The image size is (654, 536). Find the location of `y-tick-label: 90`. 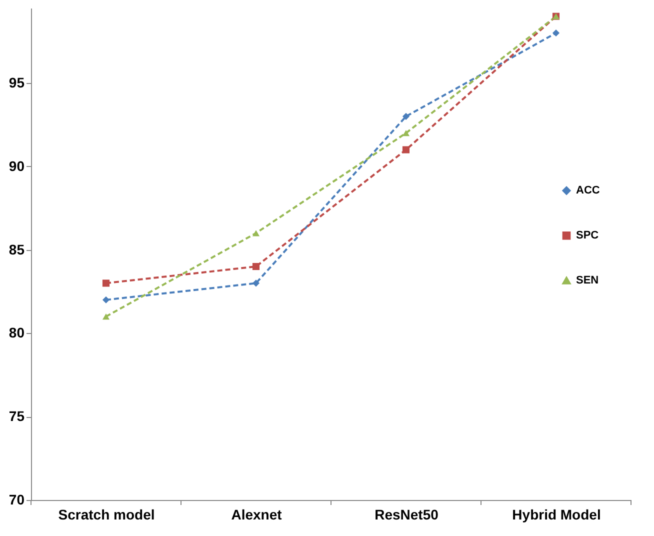

y-tick-label: 90 is located at coordinates (16, 166).